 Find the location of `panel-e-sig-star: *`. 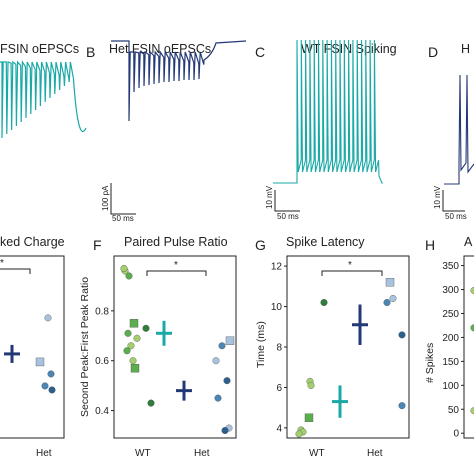

panel-e-sig-star: * is located at coordinates (2, 263).